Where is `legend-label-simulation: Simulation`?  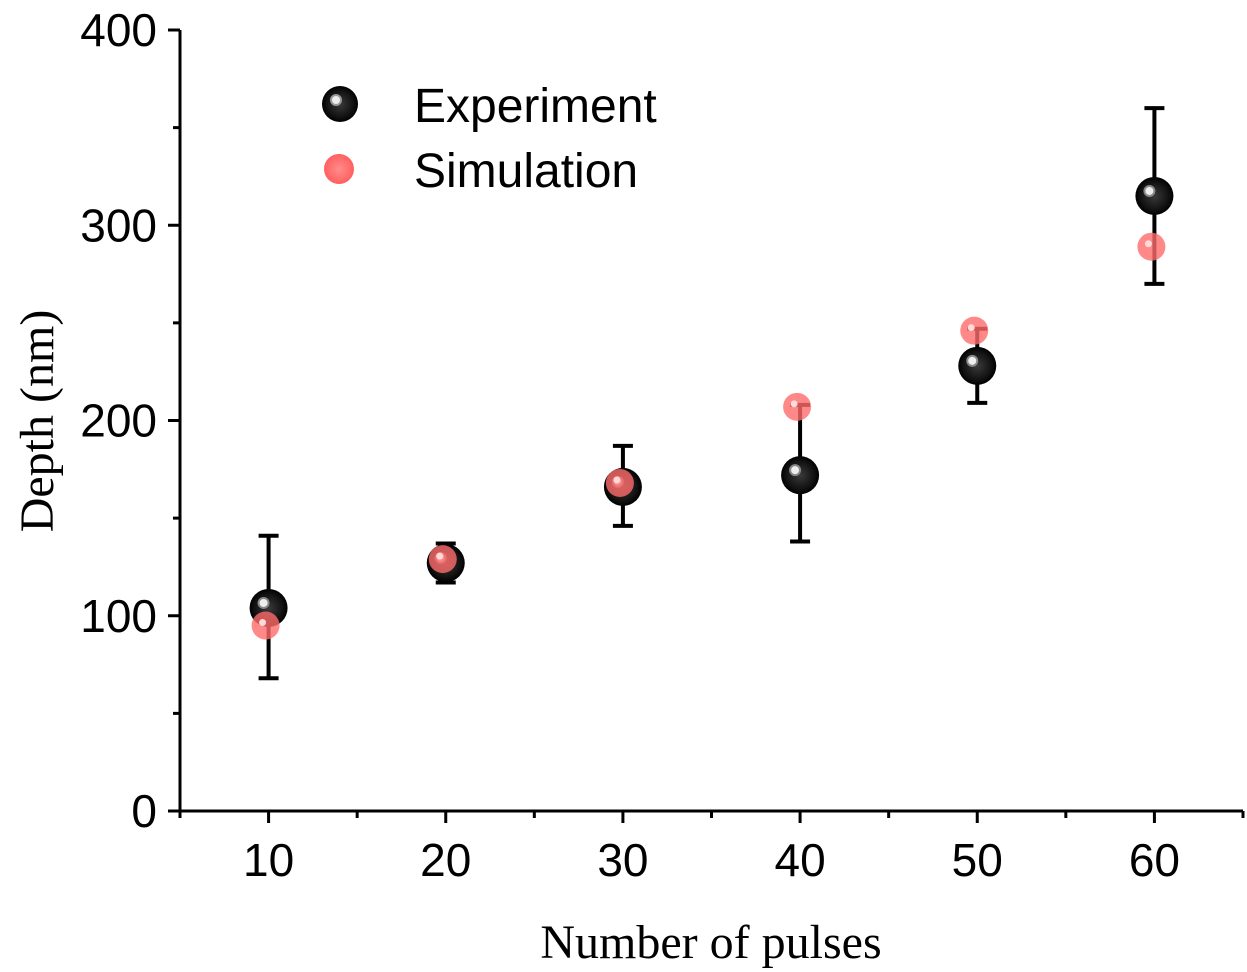 legend-label-simulation: Simulation is located at coordinates (526, 171).